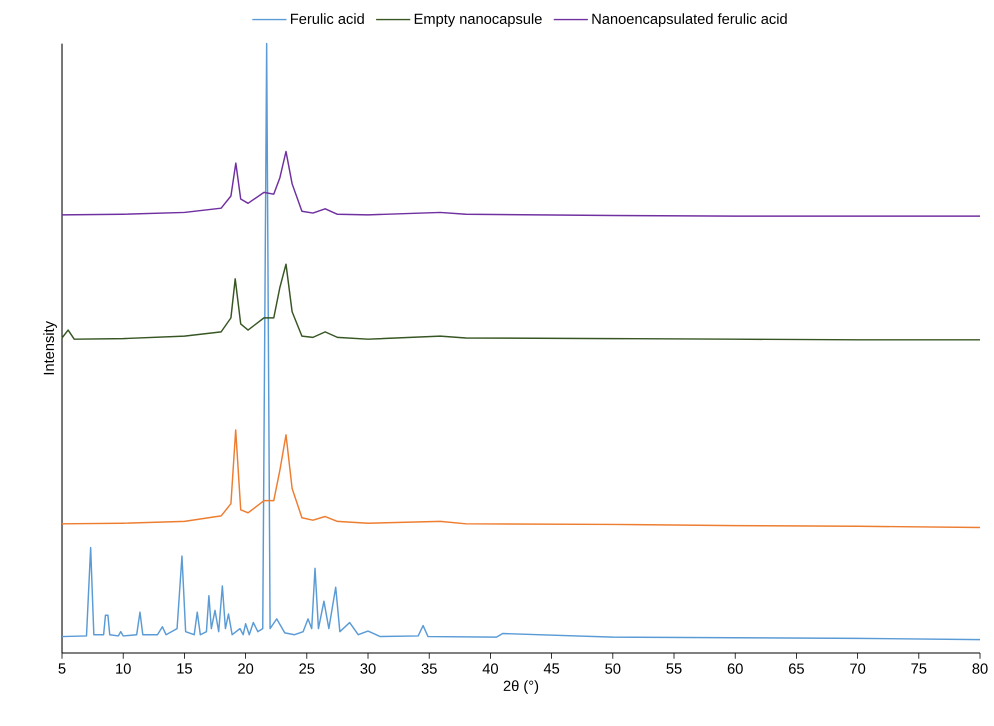 The height and width of the screenshot is (726, 994). Describe the element at coordinates (858, 668) in the screenshot. I see `x-tick-label: 70` at that location.